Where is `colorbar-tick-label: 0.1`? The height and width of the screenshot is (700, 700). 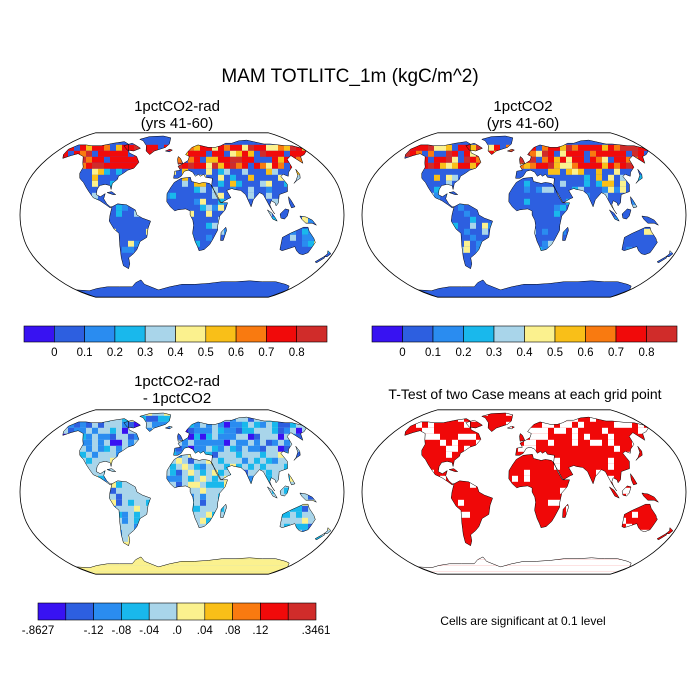
colorbar-tick-label: 0.1 is located at coordinates (433, 353).